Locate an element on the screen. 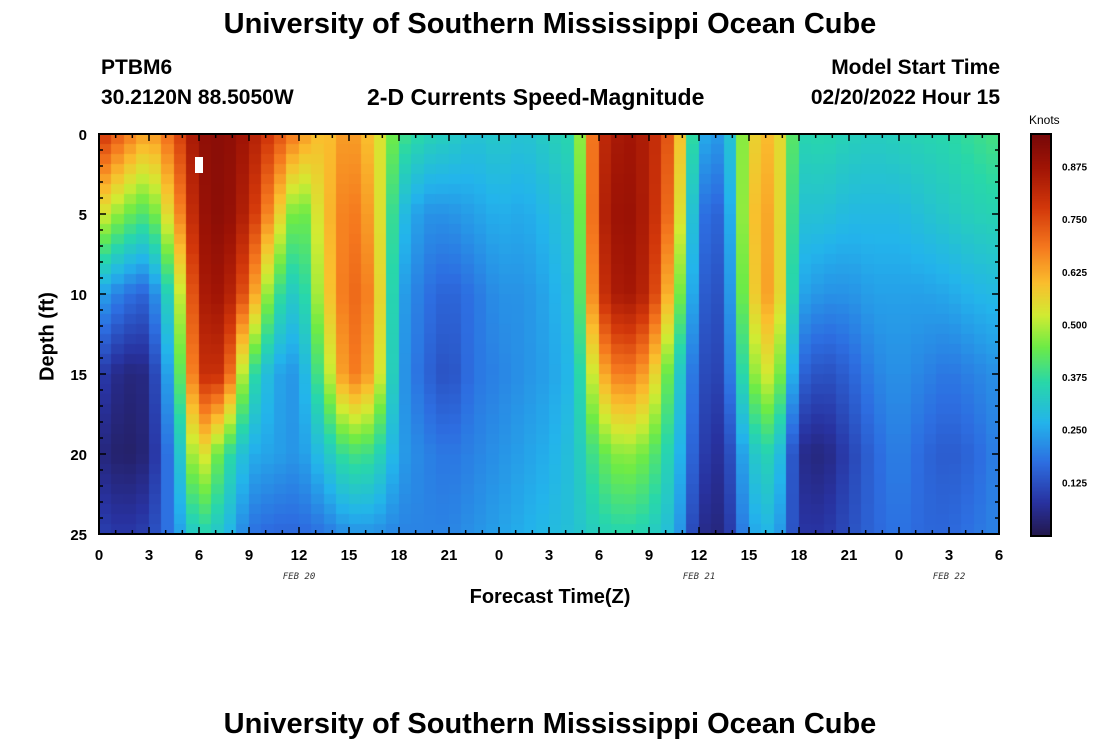  colorbar-tick-label: 0.750 is located at coordinates (1074, 220).